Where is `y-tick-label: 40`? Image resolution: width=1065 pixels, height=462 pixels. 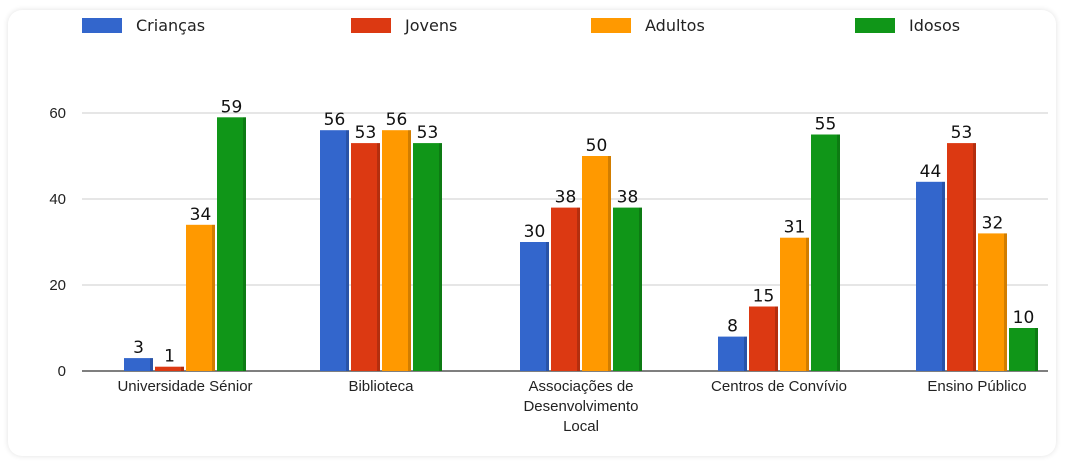 y-tick-label: 40 is located at coordinates (57, 199).